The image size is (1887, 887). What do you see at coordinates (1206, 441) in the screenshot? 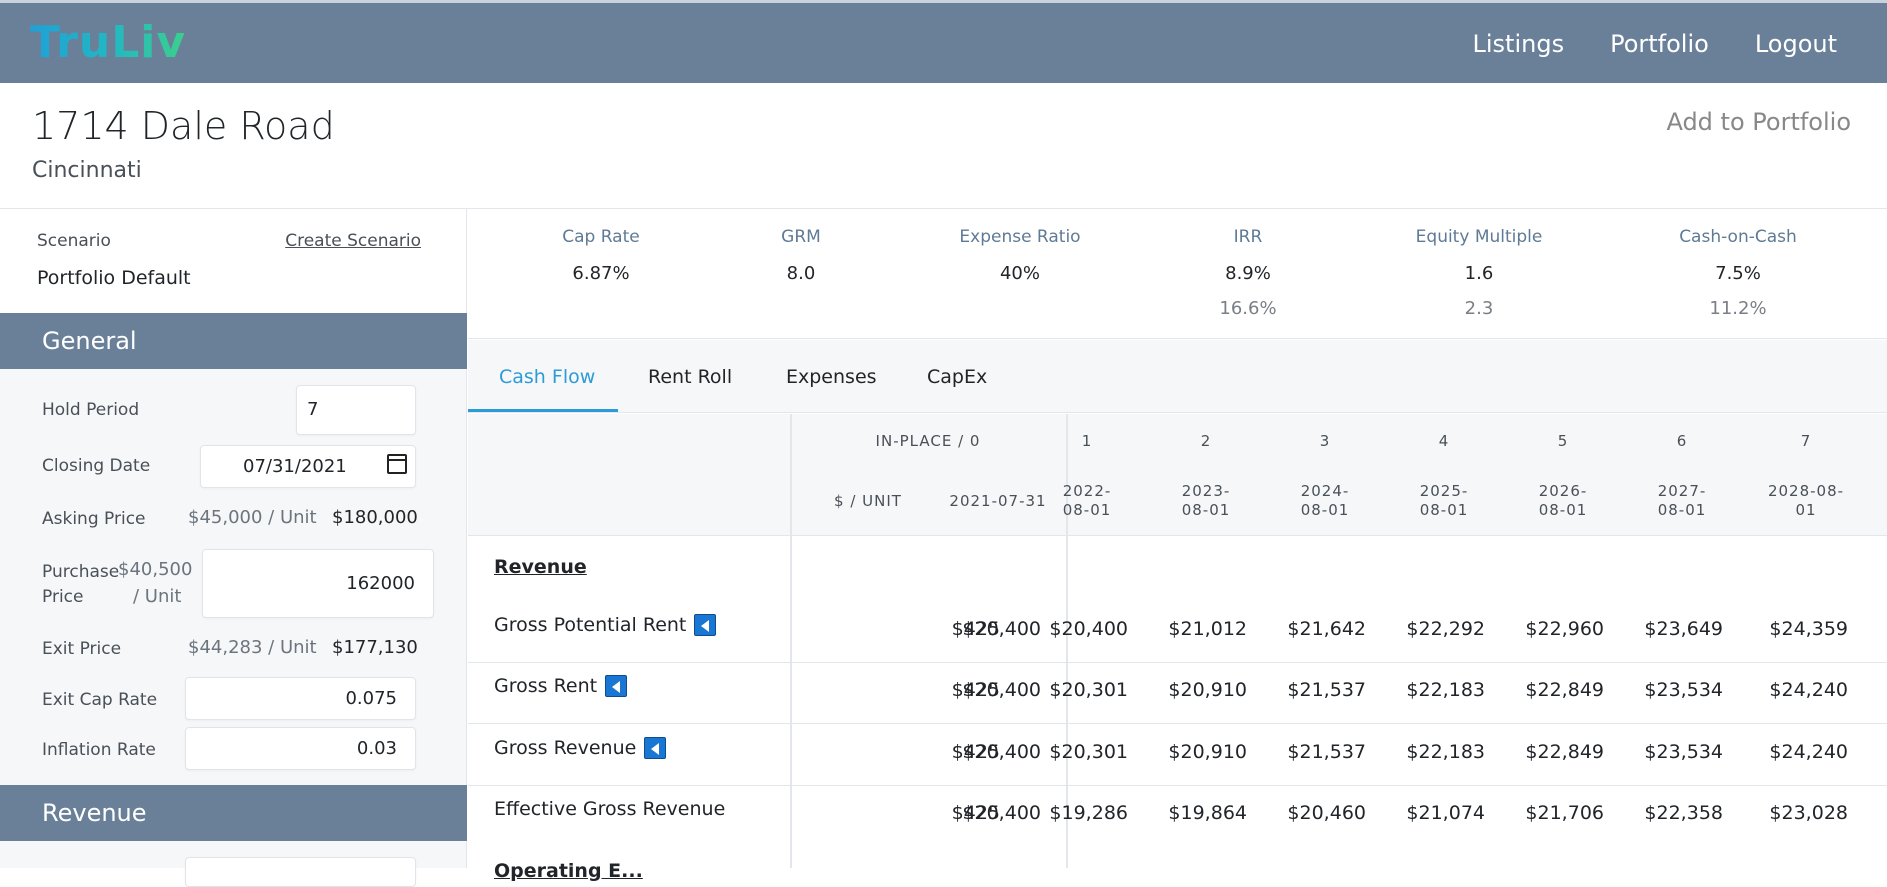
I see `year-number-header: 2` at bounding box center [1206, 441].